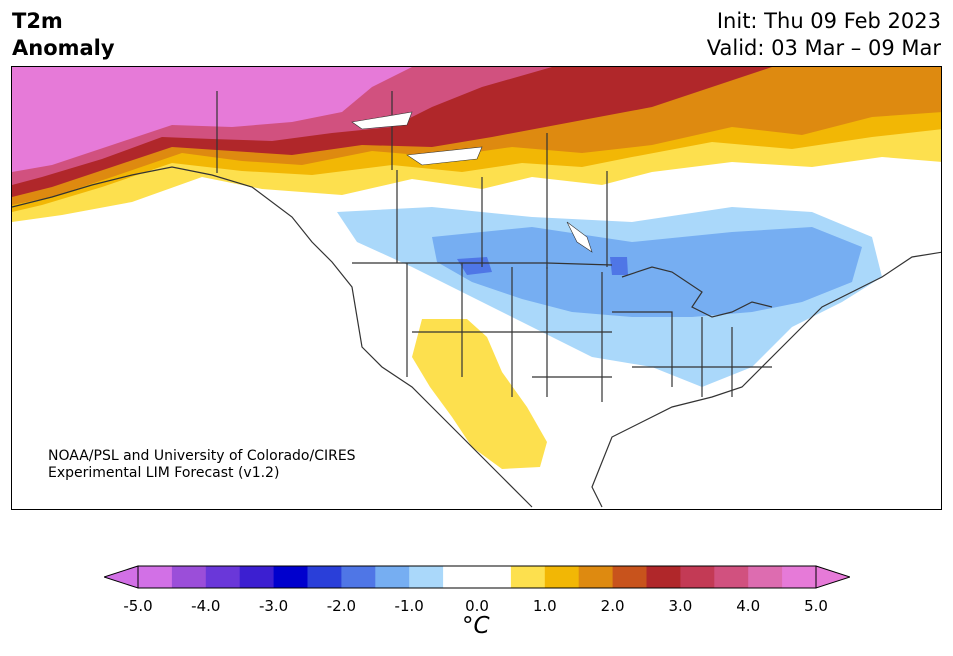  What do you see at coordinates (748, 606) in the screenshot?
I see `colorbar-tick-label: 4.0` at bounding box center [748, 606].